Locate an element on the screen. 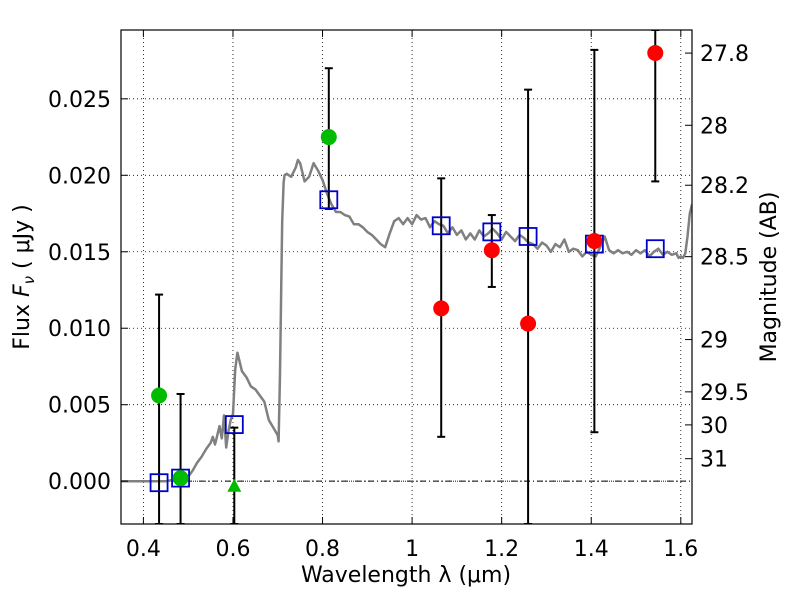 This screenshot has width=800, height=600. y-axis-title-symbol: F is located at coordinates (22, 290).